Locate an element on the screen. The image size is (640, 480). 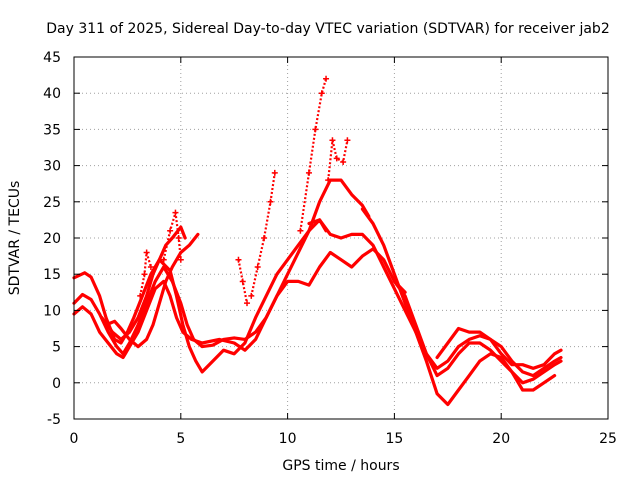
y-tick-label: 15 is located at coordinates (52, 275).